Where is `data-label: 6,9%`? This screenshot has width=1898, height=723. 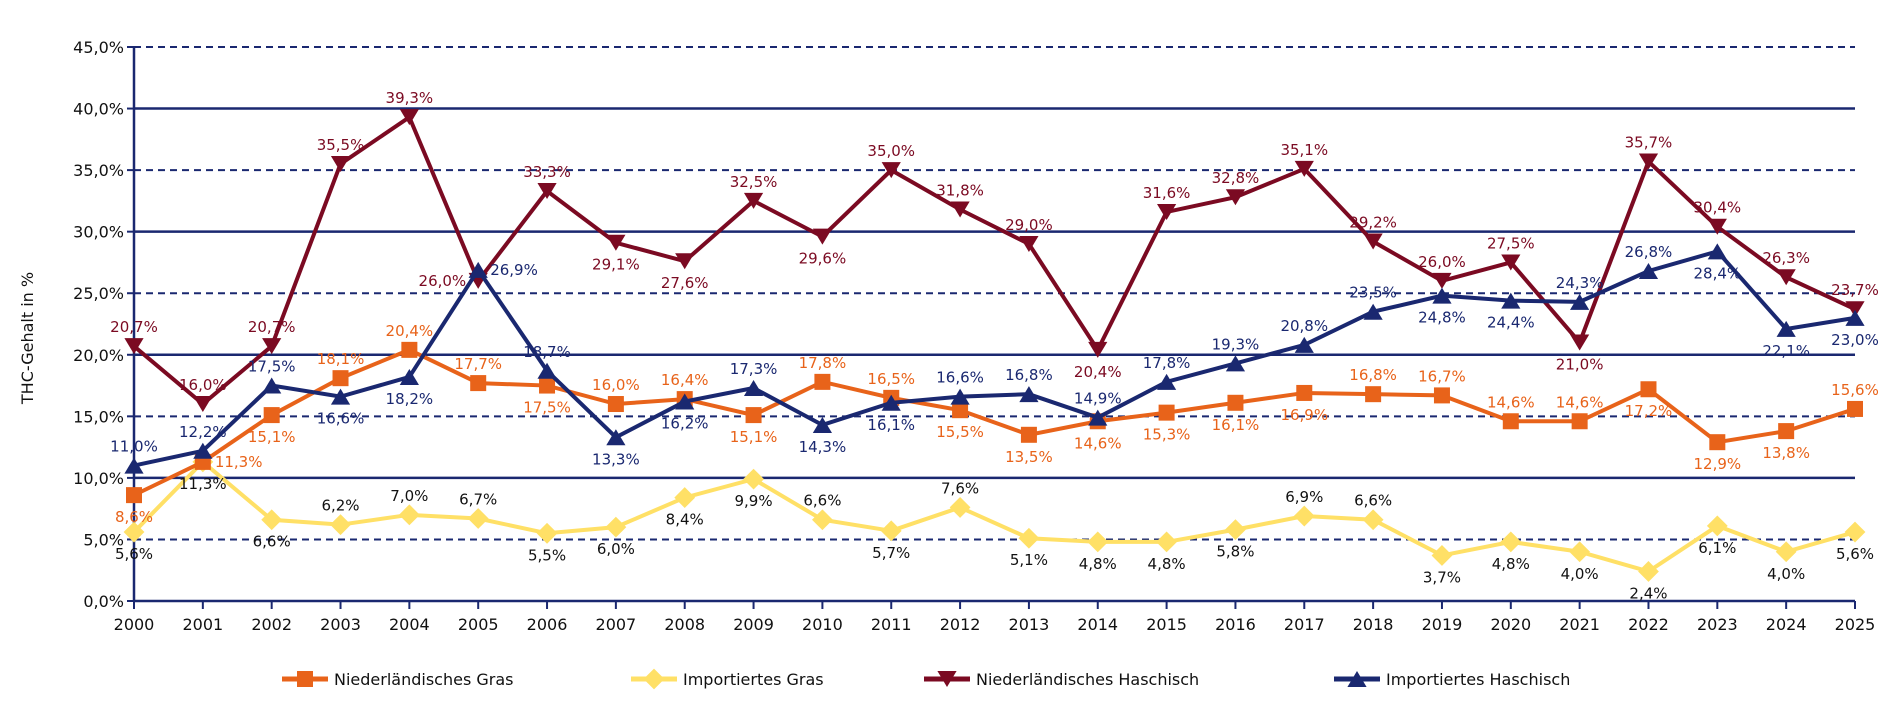
data-label: 6,9% is located at coordinates (1304, 497).